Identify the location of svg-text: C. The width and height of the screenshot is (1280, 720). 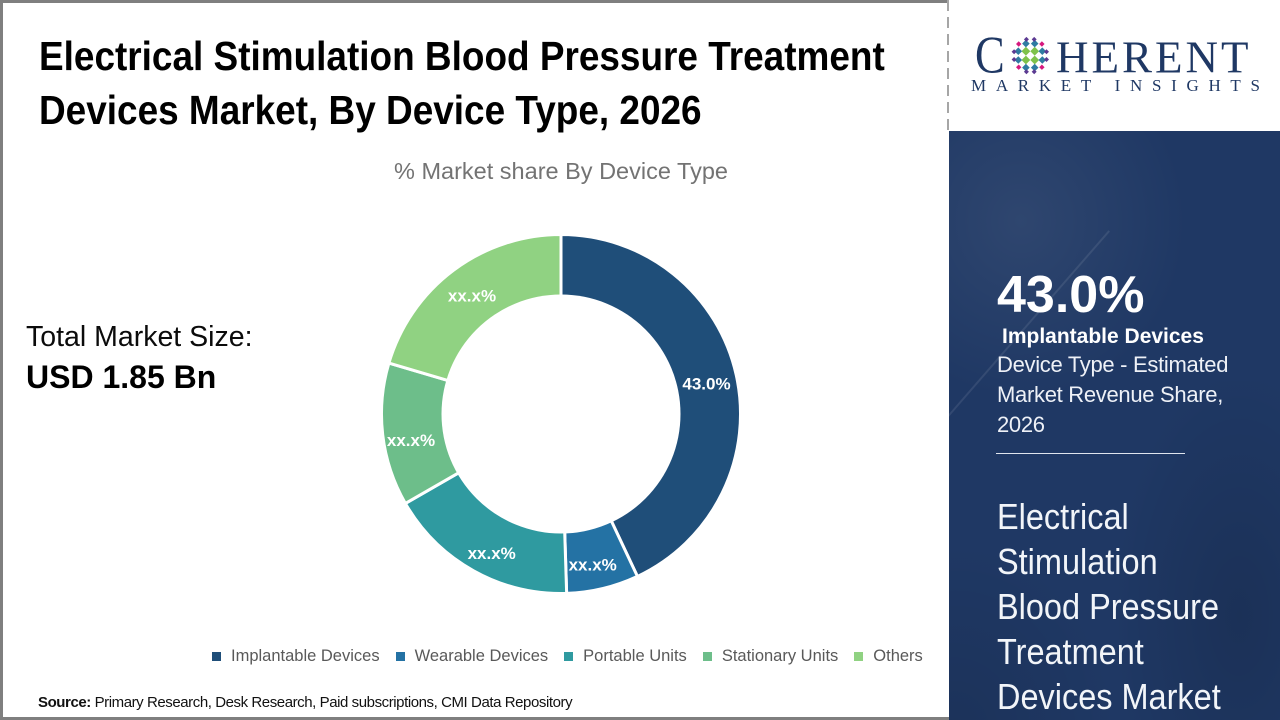
(990, 55).